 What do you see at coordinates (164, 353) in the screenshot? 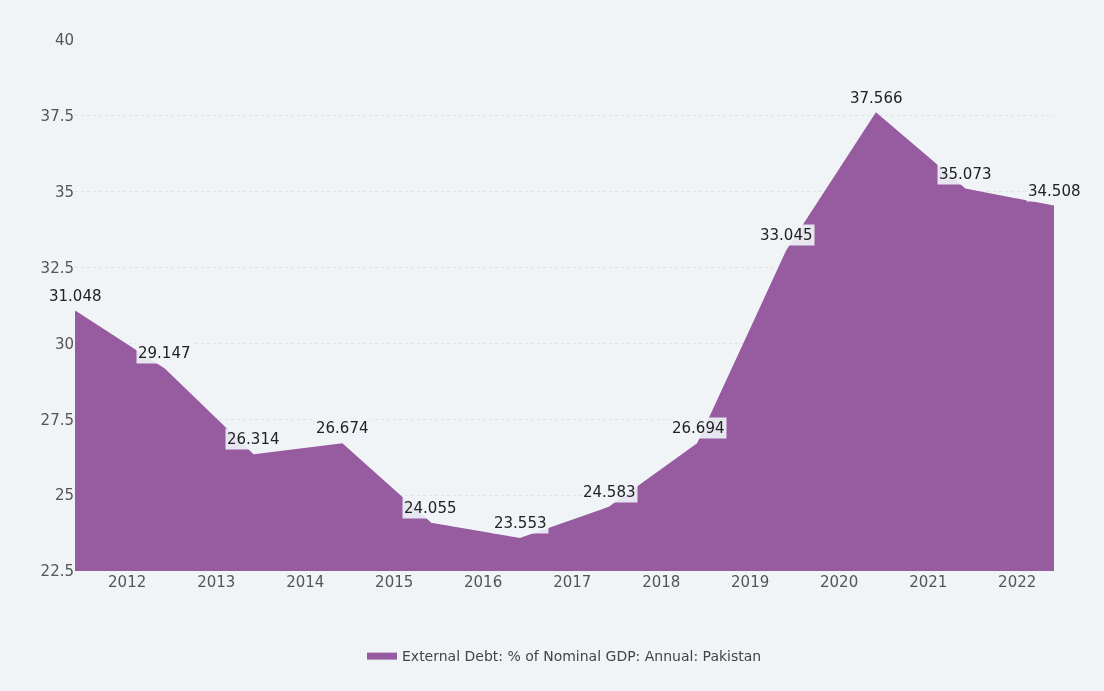
I see `data-label: 29.147` at bounding box center [164, 353].